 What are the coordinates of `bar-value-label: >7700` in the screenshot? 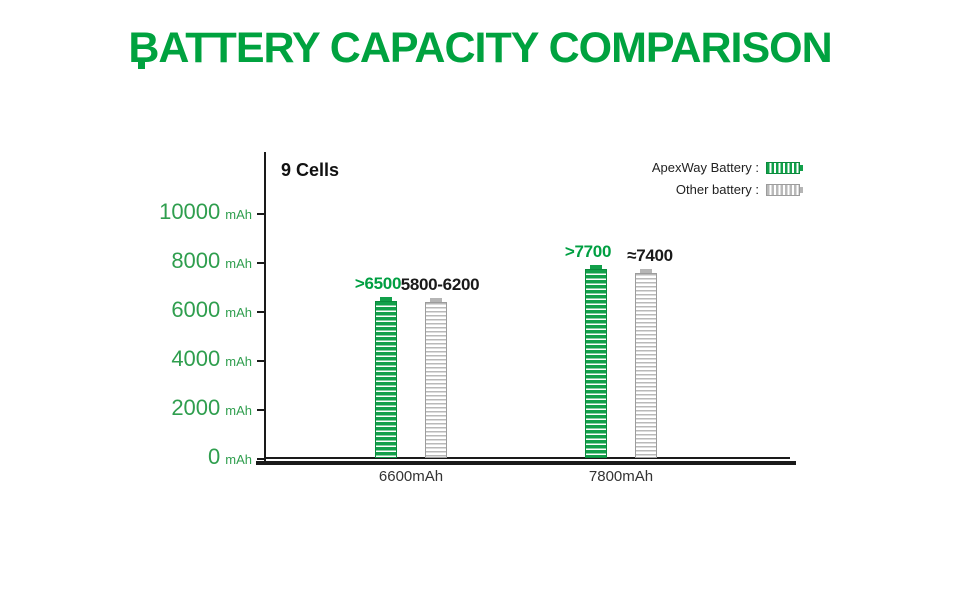 It's located at (588, 251).